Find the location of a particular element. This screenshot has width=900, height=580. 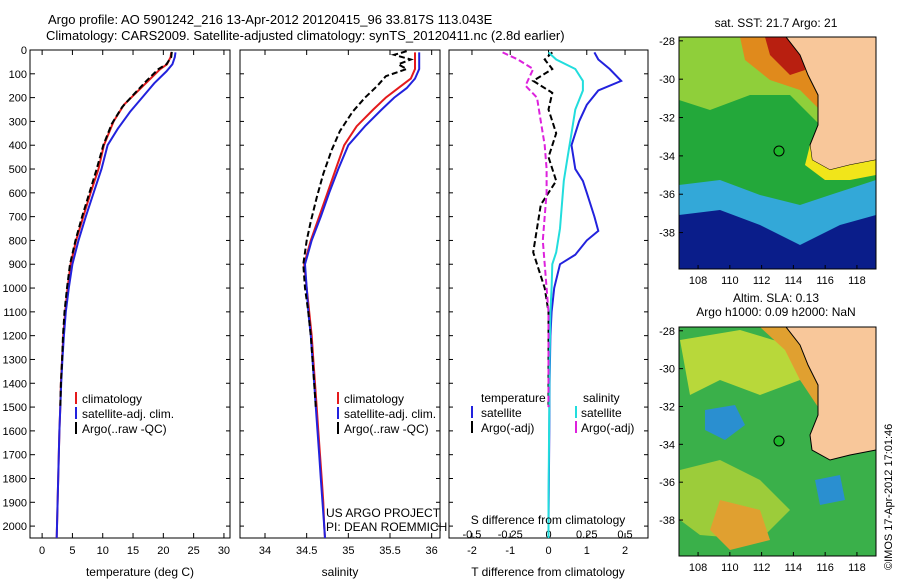

depth-tick-label: 100 is located at coordinates (18, 75).